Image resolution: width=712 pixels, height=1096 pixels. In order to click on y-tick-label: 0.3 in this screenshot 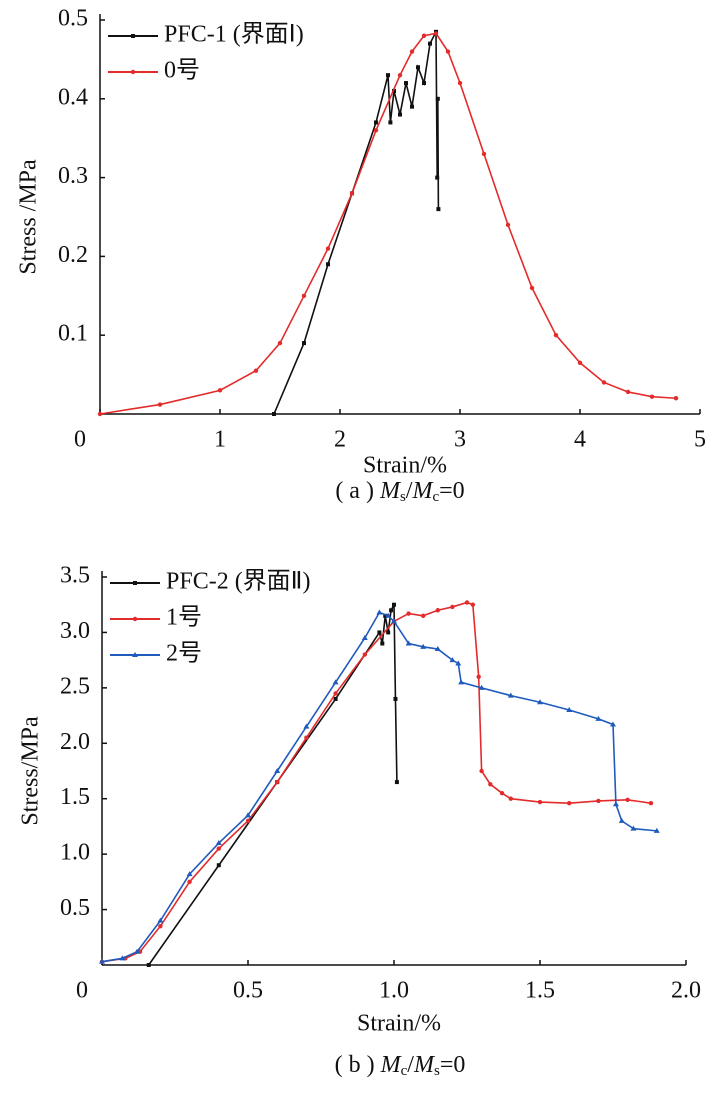, I will do `click(73, 176)`.